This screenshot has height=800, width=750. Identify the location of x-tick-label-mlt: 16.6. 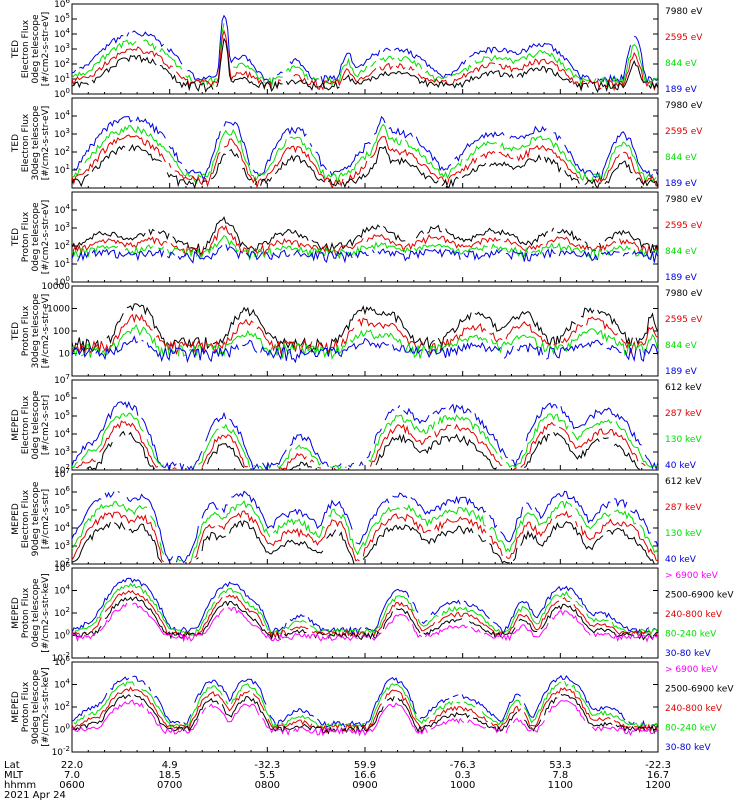
(365, 775).